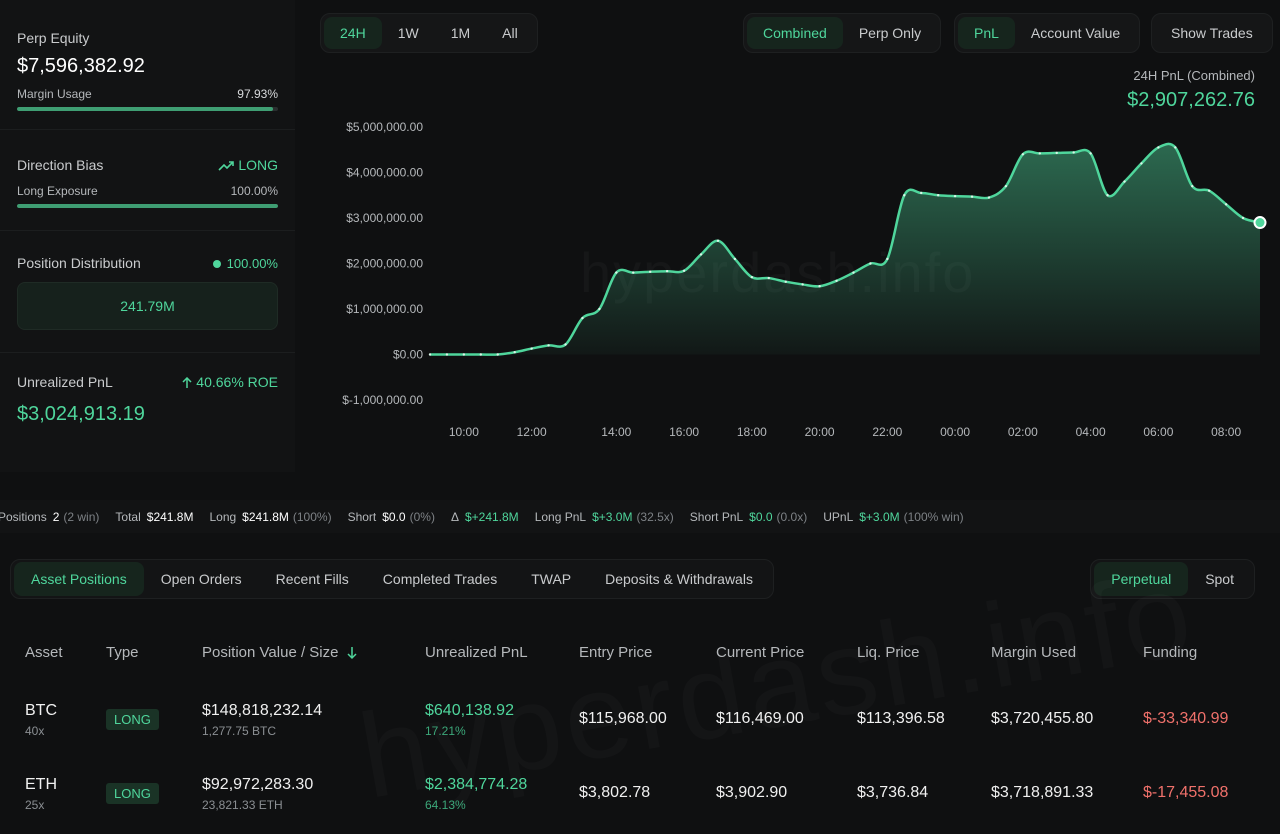  I want to click on position-value: $148,818,232.14, so click(262, 710).